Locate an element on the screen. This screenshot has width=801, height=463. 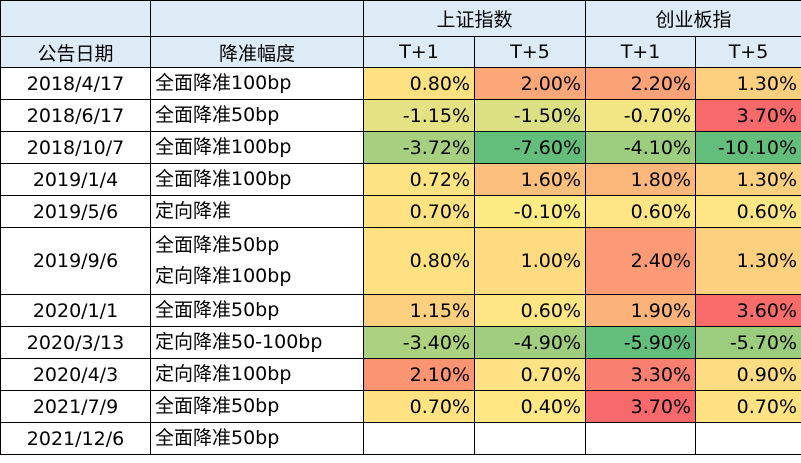
table-row: 2021/7/9 全面降准50bp 0.70% 0.40% 3.70% 0.70% is located at coordinates (400, 406).